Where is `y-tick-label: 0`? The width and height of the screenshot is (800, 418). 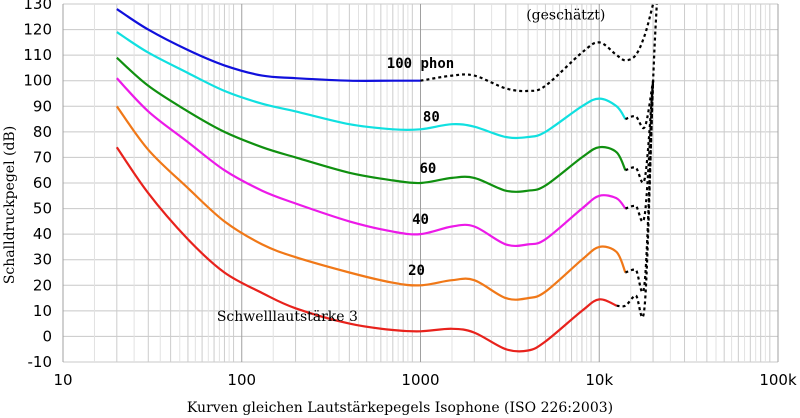
y-tick-label: 0 is located at coordinates (47, 336).